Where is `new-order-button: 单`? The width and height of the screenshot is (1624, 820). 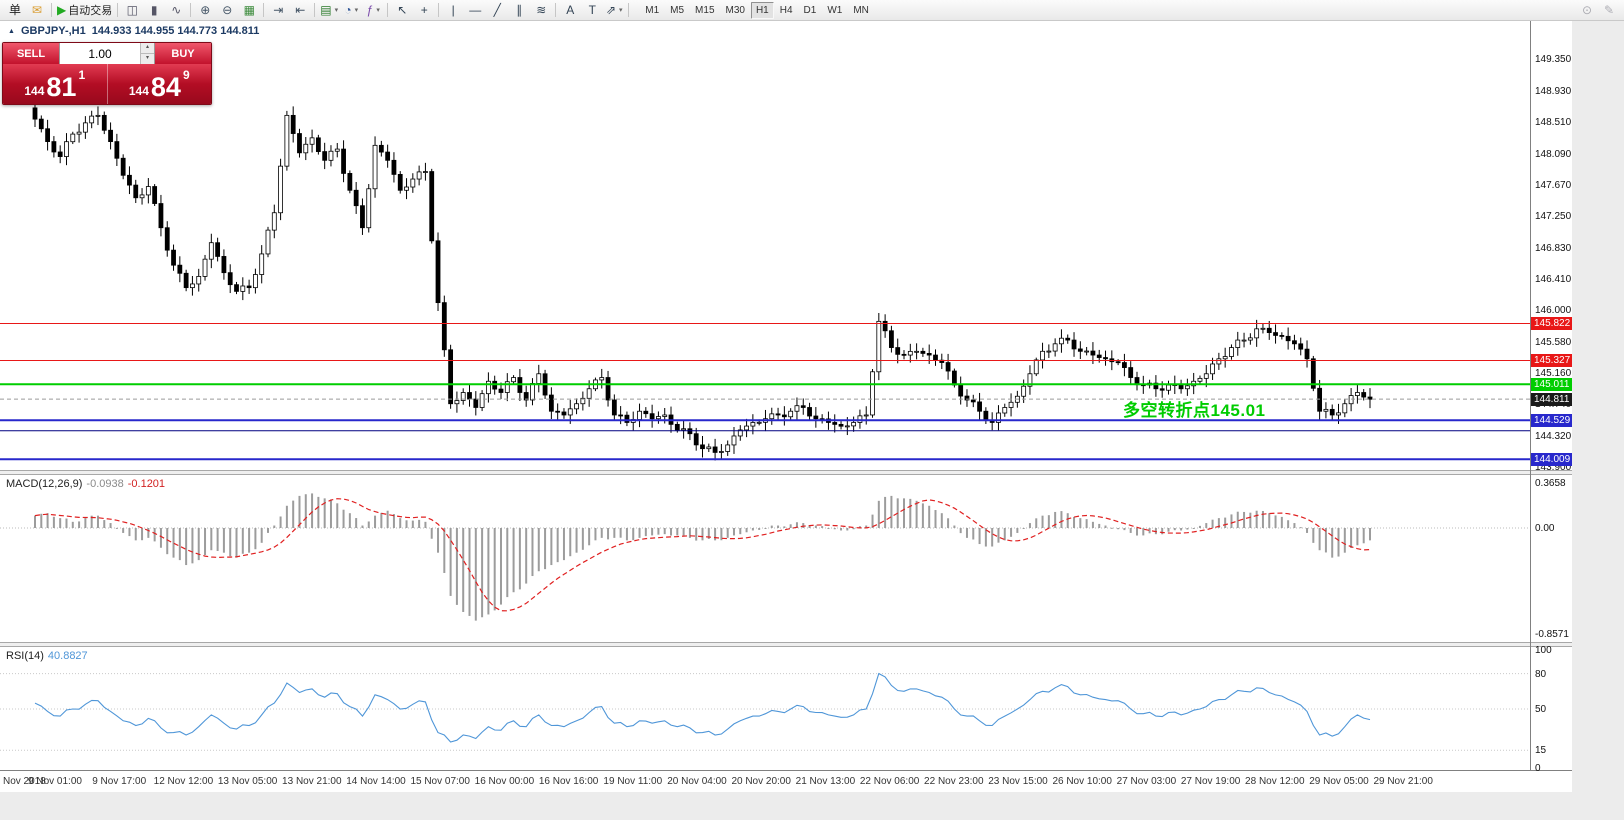
new-order-button: 单 is located at coordinates (15, 10).